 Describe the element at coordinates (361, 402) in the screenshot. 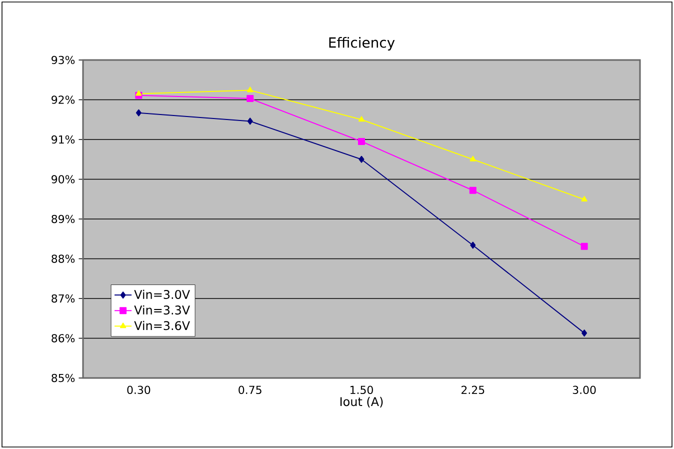

I see `x-axis-title: Iout (A)` at that location.